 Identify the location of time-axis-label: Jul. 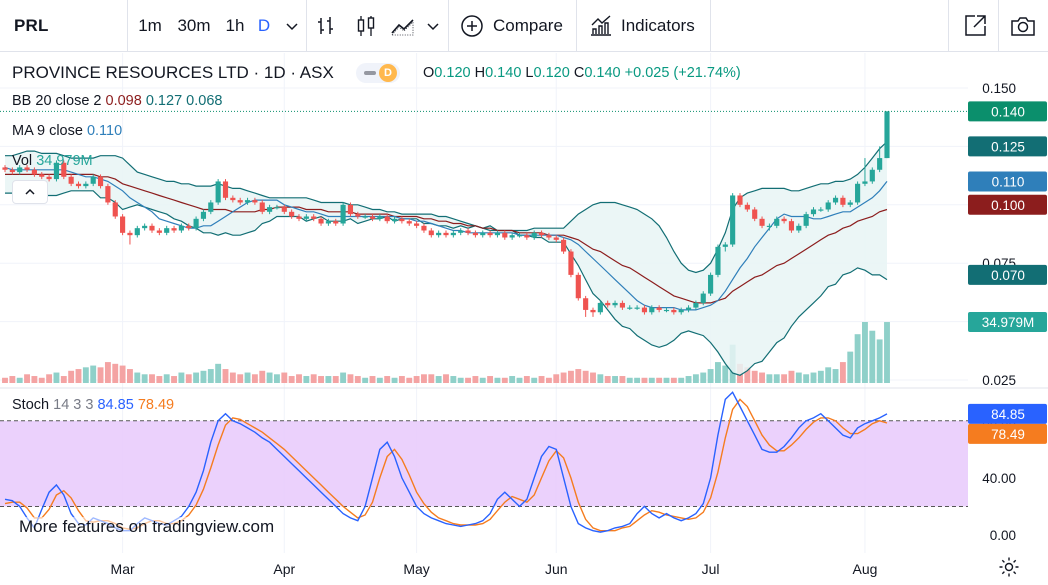
(711, 569).